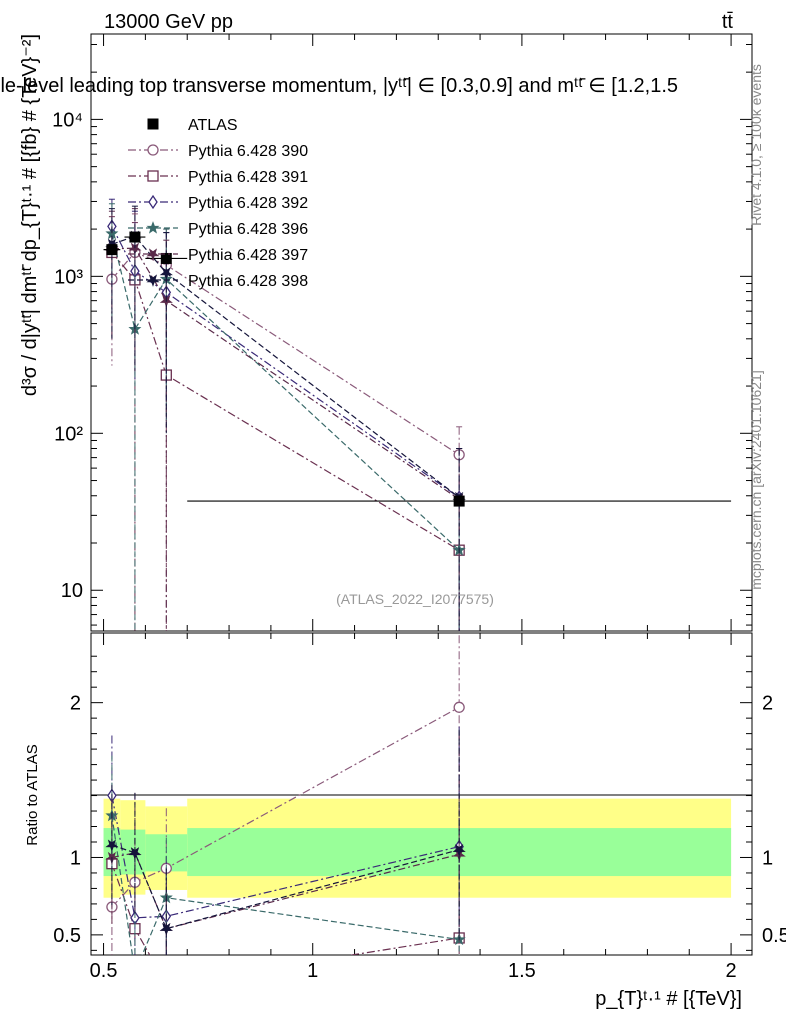 The height and width of the screenshot is (1024, 786). What do you see at coordinates (72, 591) in the screenshot?
I see `main-y-tick-label: 10` at bounding box center [72, 591].